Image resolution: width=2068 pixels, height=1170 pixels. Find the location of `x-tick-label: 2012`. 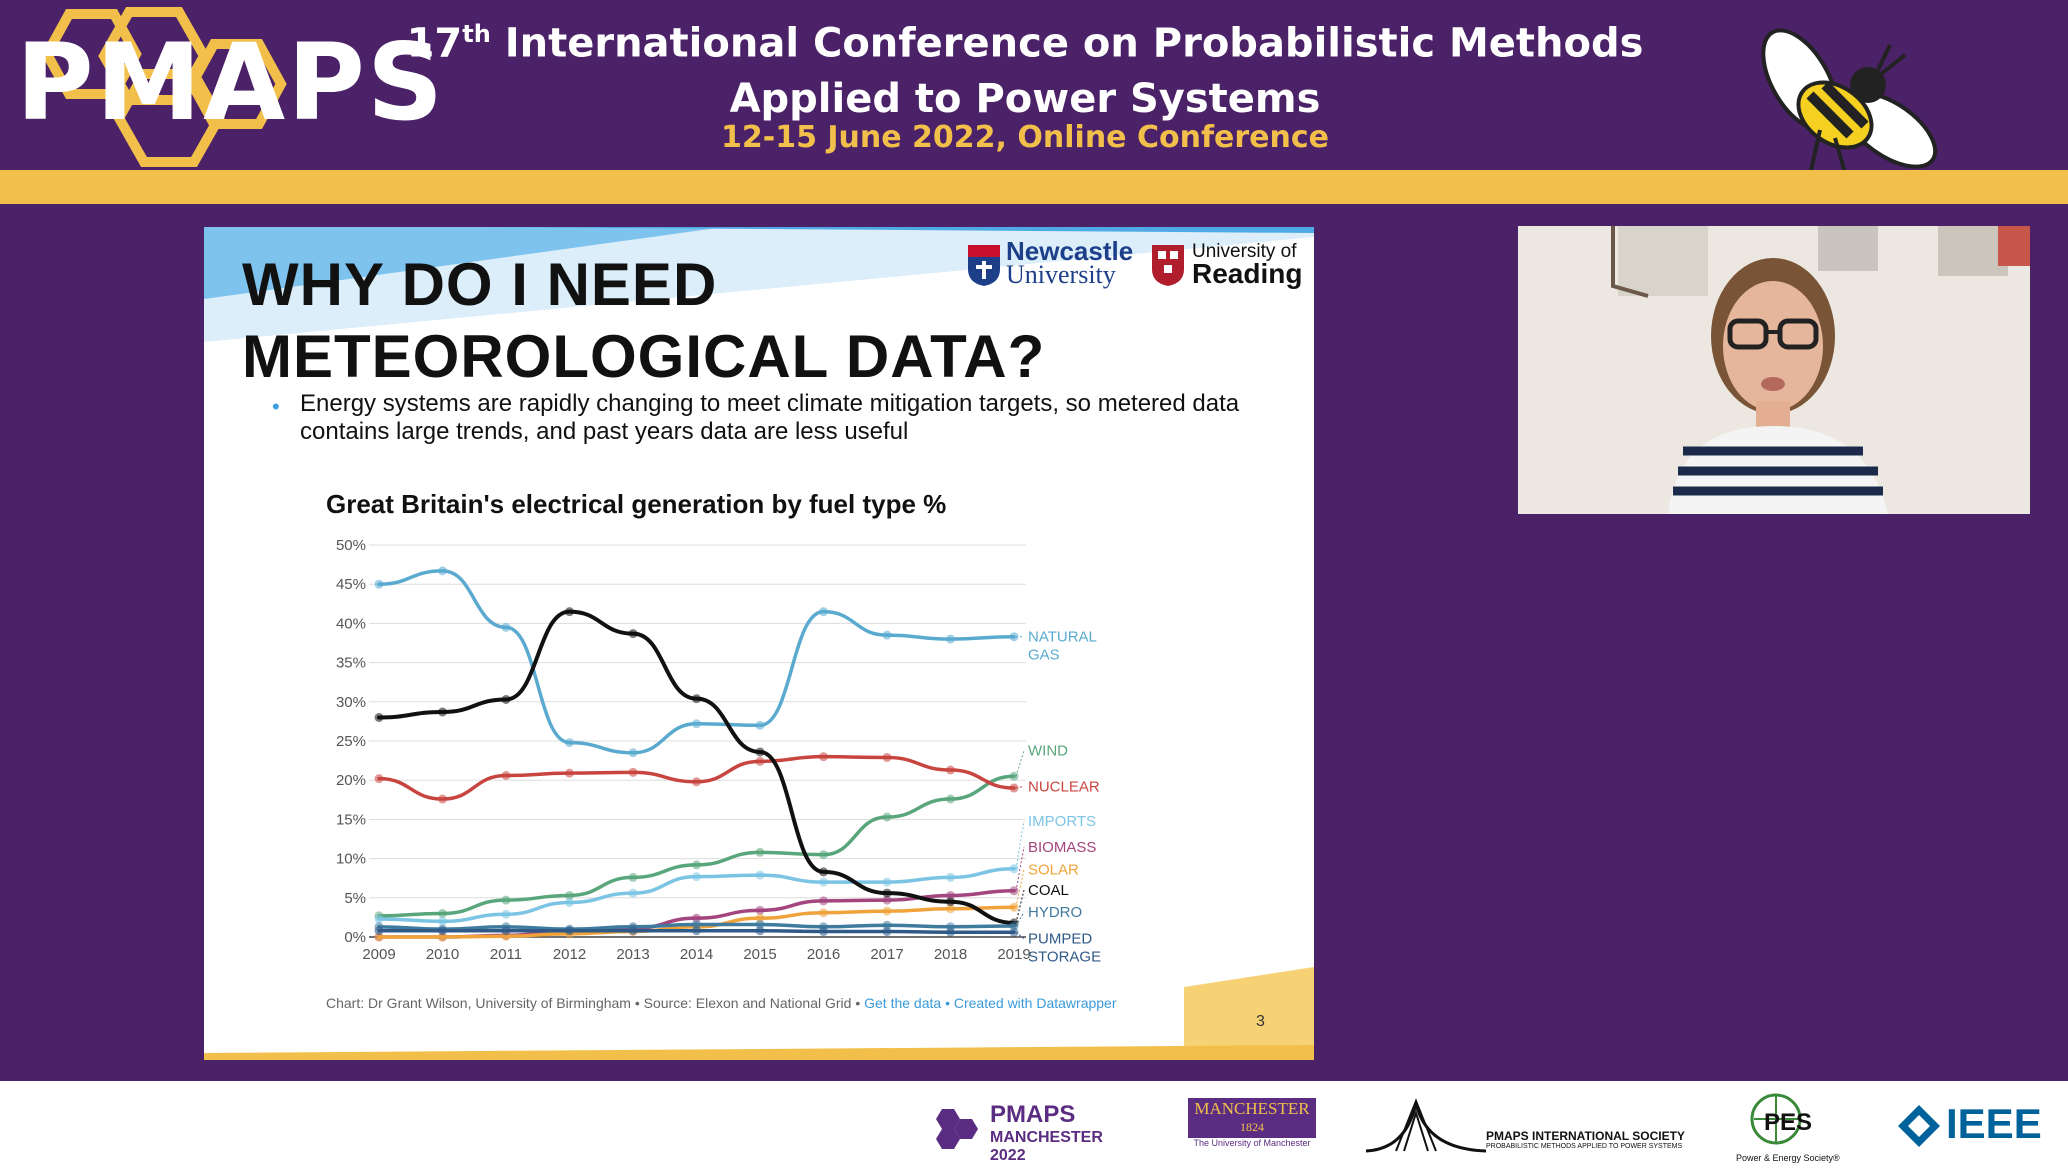

x-tick-label: 2012 is located at coordinates (569, 954).